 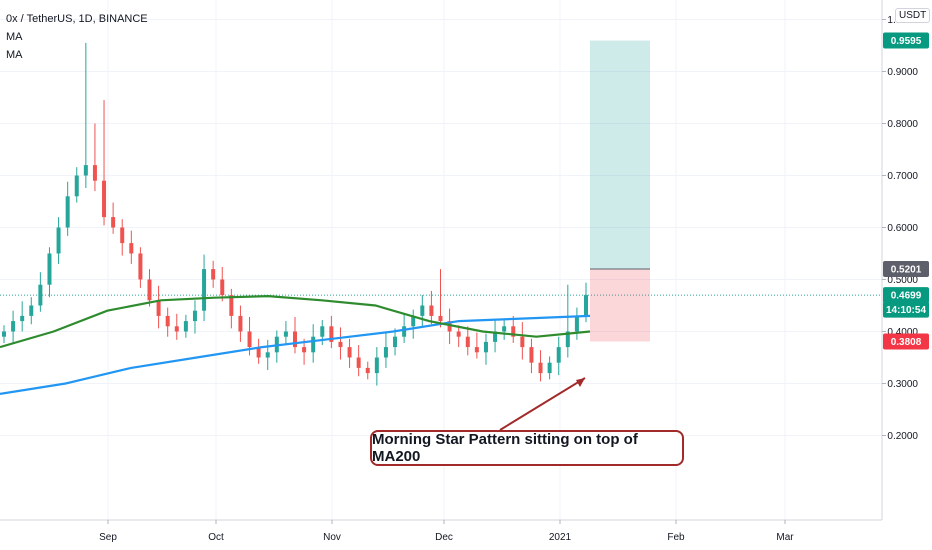 I want to click on y-tick-label: 0.6000, so click(x=902, y=228).